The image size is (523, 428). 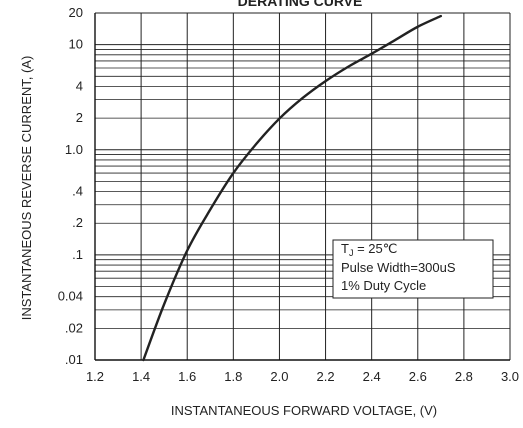 I want to click on x-tick-label: 1.6, so click(x=187, y=376).